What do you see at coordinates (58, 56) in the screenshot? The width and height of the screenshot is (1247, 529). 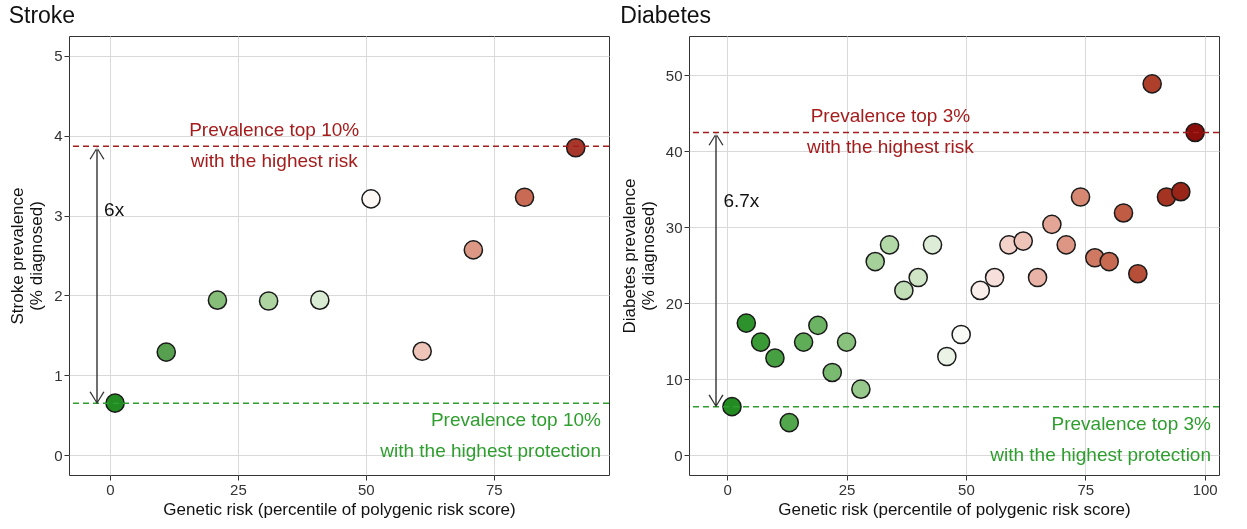 I see `y-tick-label: 5` at bounding box center [58, 56].